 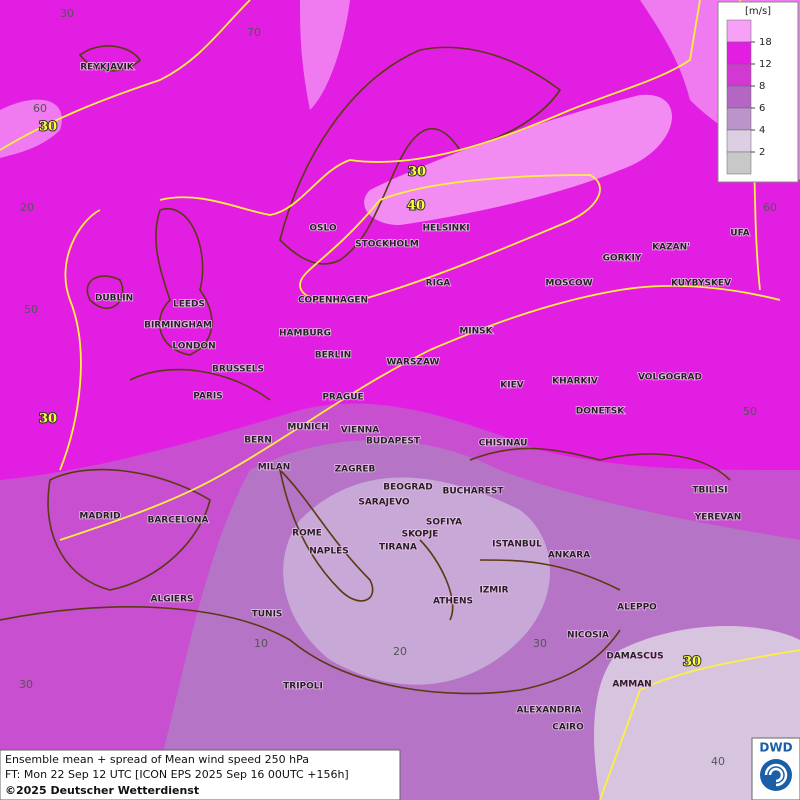 What do you see at coordinates (444, 523) in the screenshot?
I see `city-label: SOFIYA` at bounding box center [444, 523].